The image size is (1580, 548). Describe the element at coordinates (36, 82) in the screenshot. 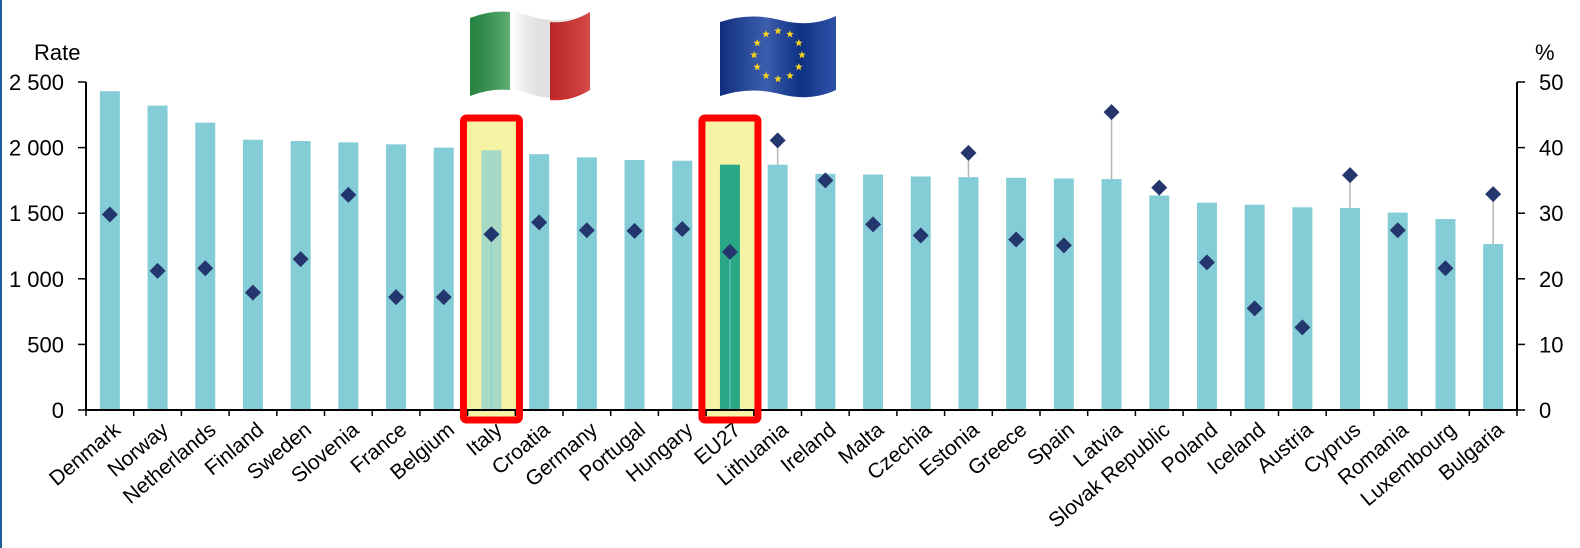

I see `y-left-tick-label: 2 500` at that location.